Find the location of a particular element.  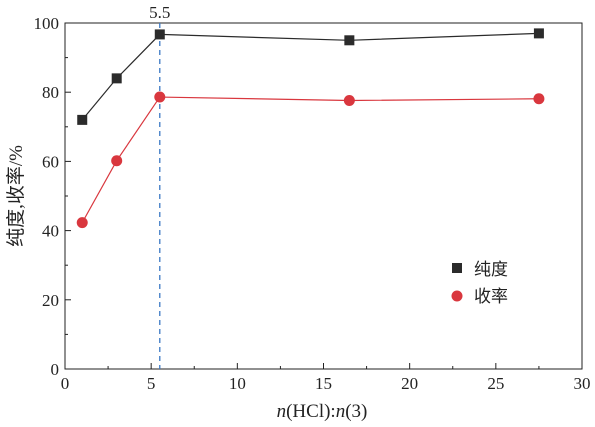

legend-label-purity: 纯度 is located at coordinates (491, 270).